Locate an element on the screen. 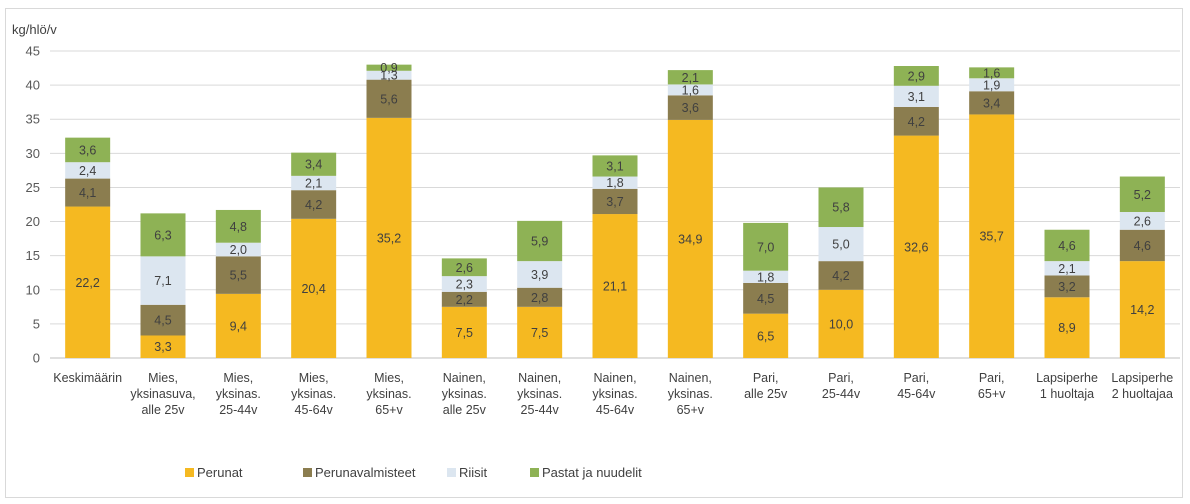 The width and height of the screenshot is (1190, 504). data-label: 5,5 is located at coordinates (238, 276).